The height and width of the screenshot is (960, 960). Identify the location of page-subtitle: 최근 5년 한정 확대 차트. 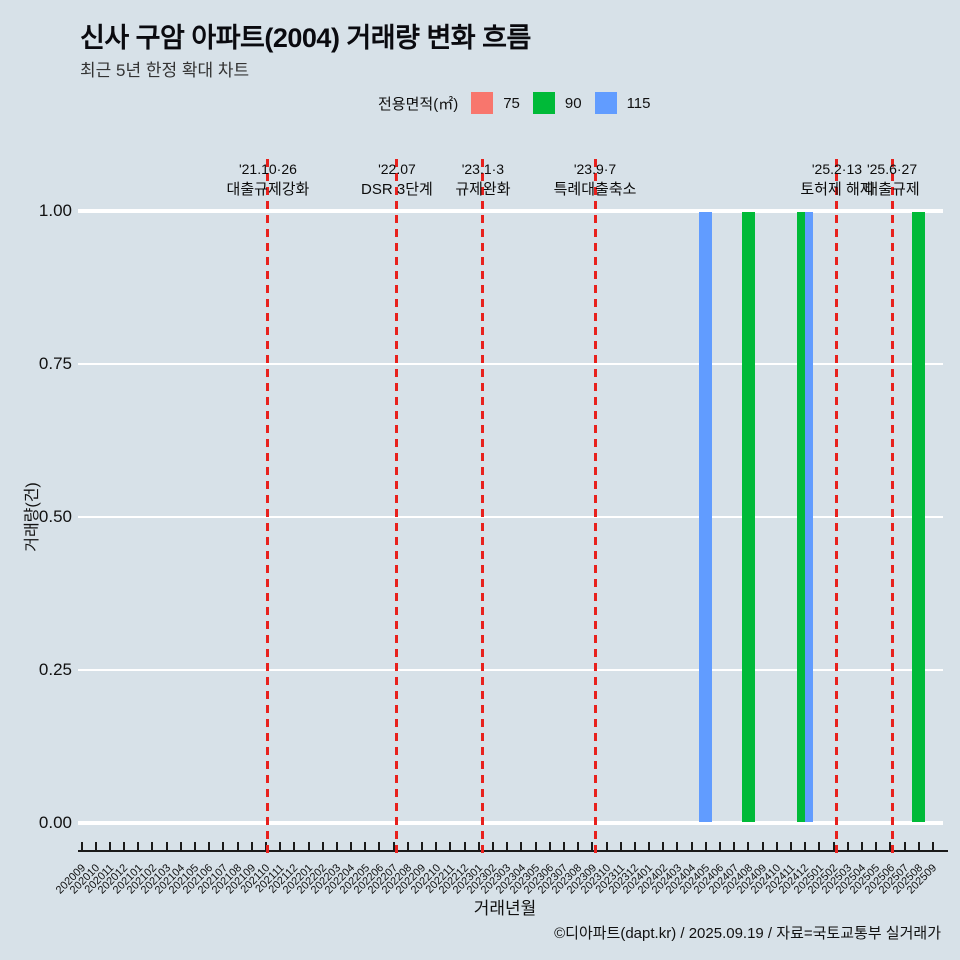
(165, 70).